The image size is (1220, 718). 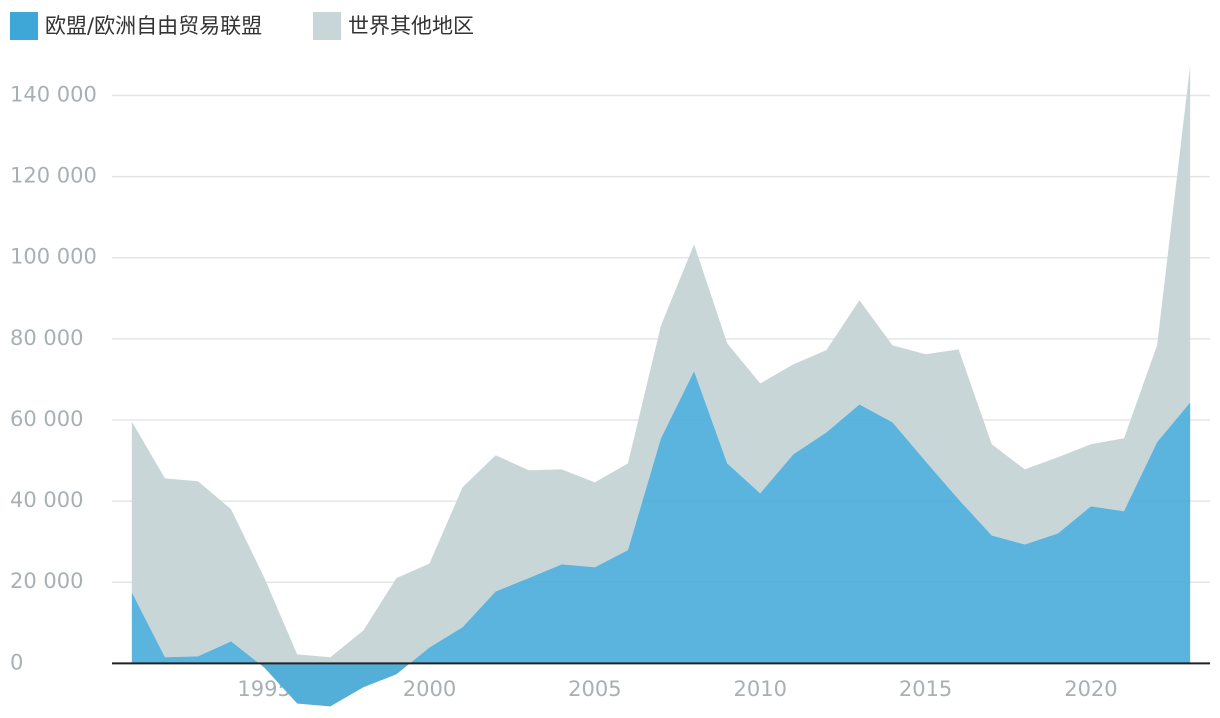 What do you see at coordinates (429, 689) in the screenshot?
I see `x-tick-label: 2000` at bounding box center [429, 689].